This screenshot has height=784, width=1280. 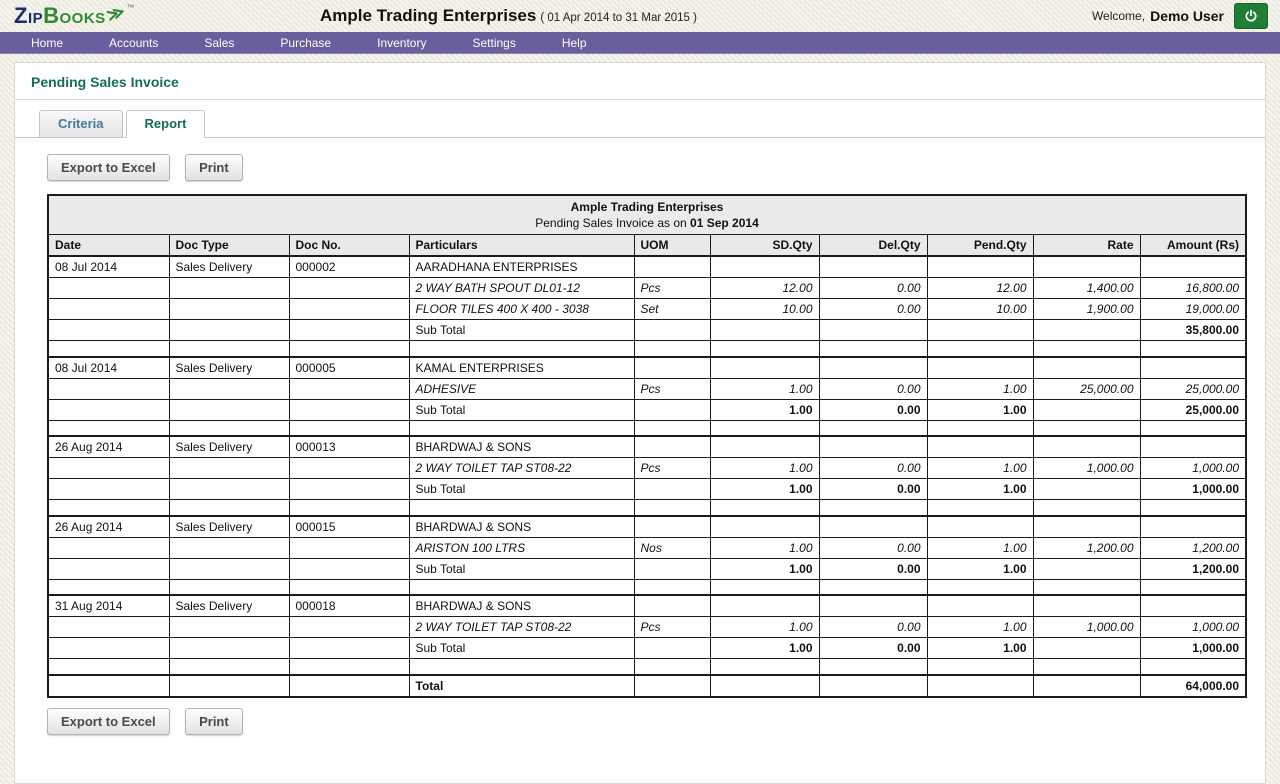 I want to click on report-as-on-text: Pending Sales Invoice as on, so click(x=611, y=223).